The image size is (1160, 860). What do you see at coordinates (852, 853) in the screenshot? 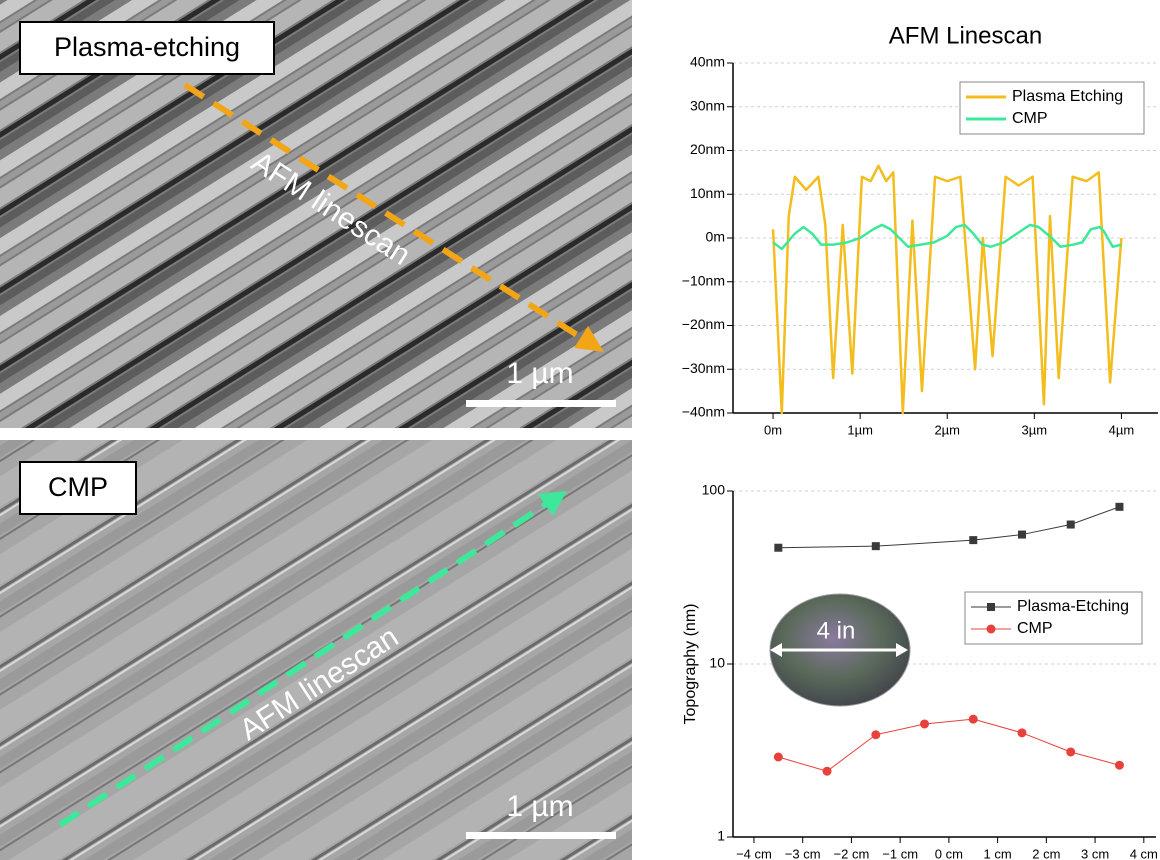
I see `x-tick-label: −2 cm` at bounding box center [852, 853].